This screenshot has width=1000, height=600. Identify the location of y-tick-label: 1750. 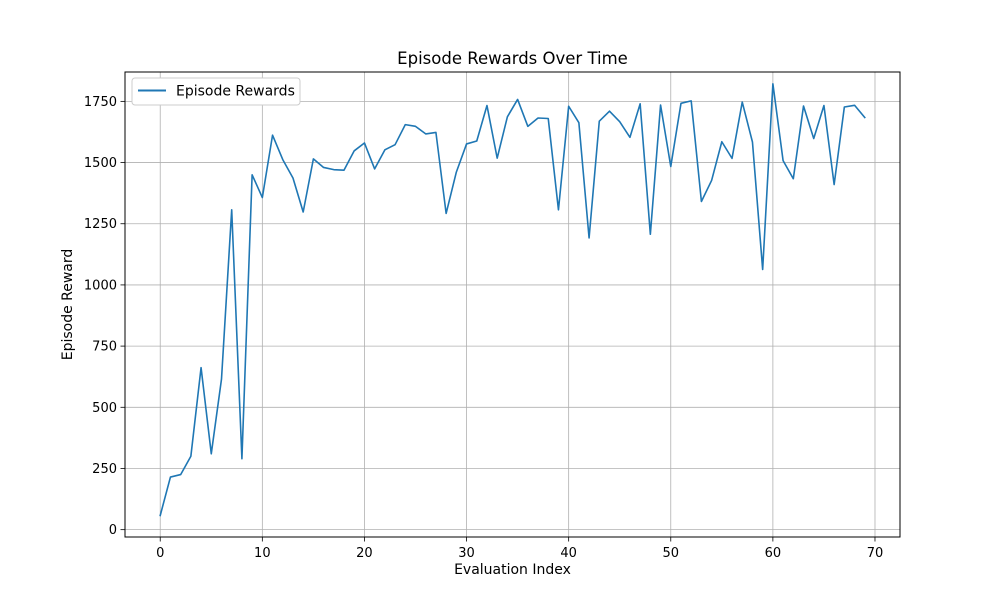
(100, 102).